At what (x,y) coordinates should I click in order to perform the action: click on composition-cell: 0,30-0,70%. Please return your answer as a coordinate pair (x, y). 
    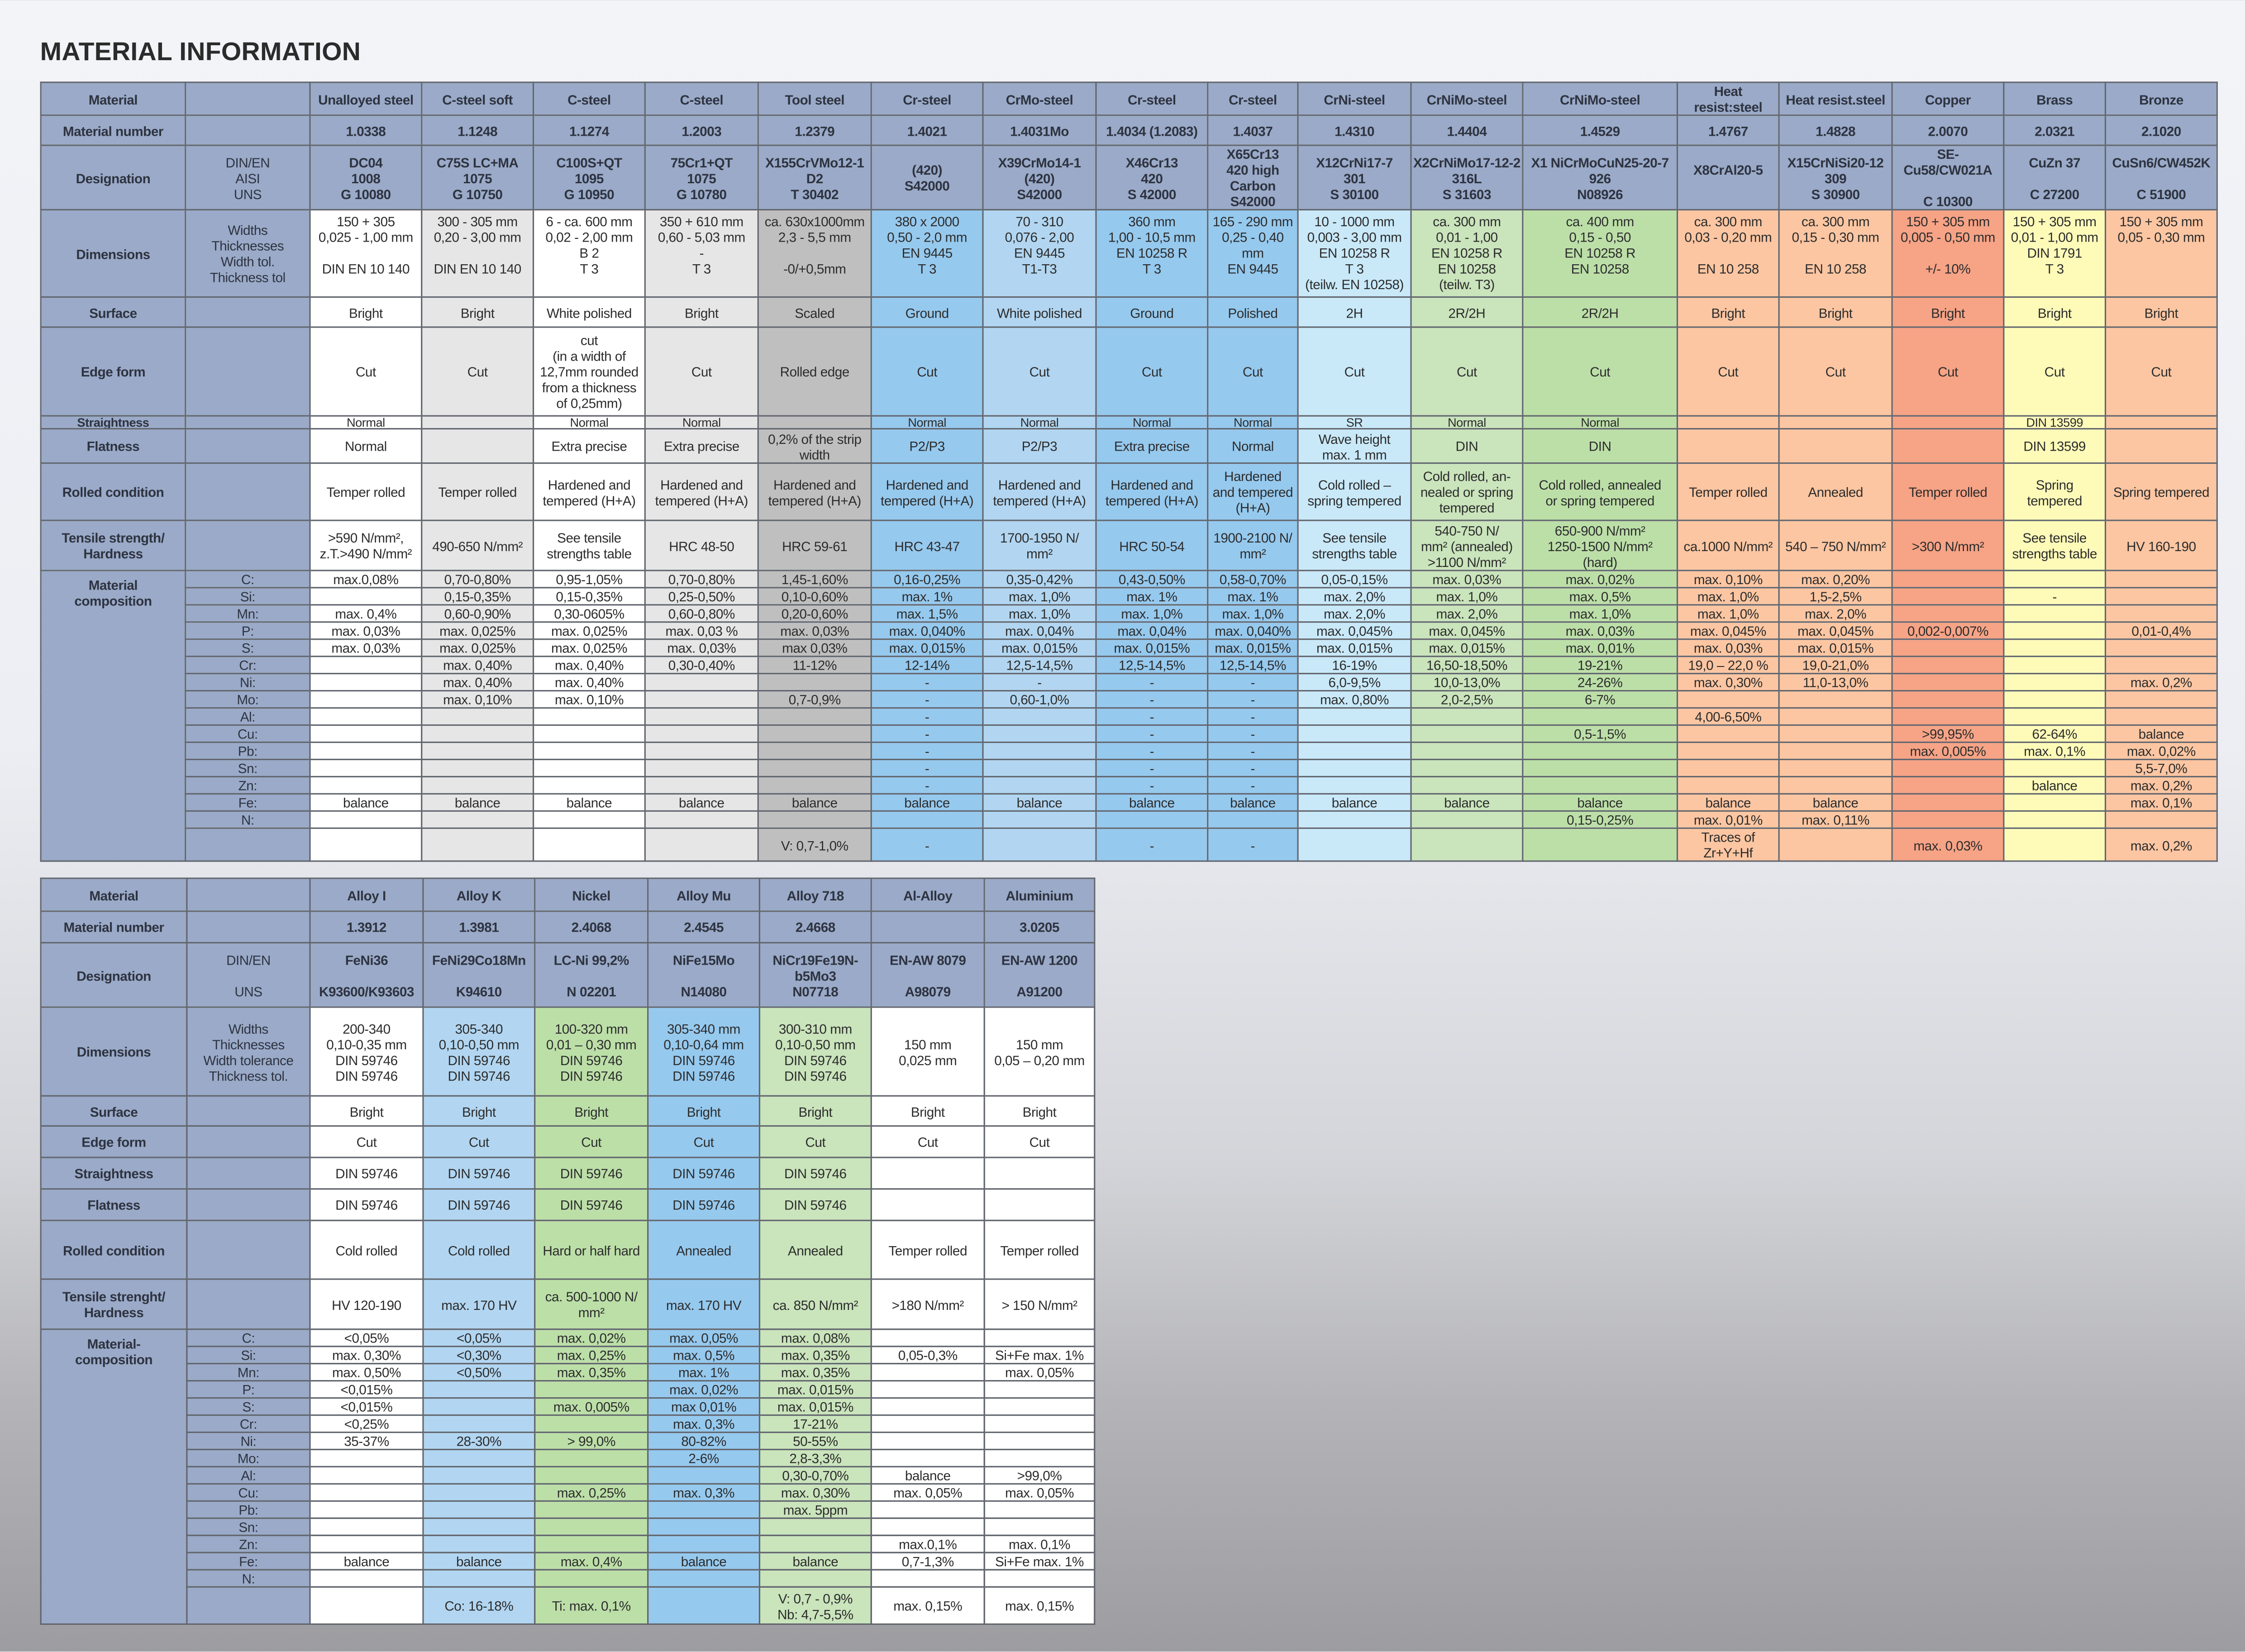
    Looking at the image, I should click on (815, 1475).